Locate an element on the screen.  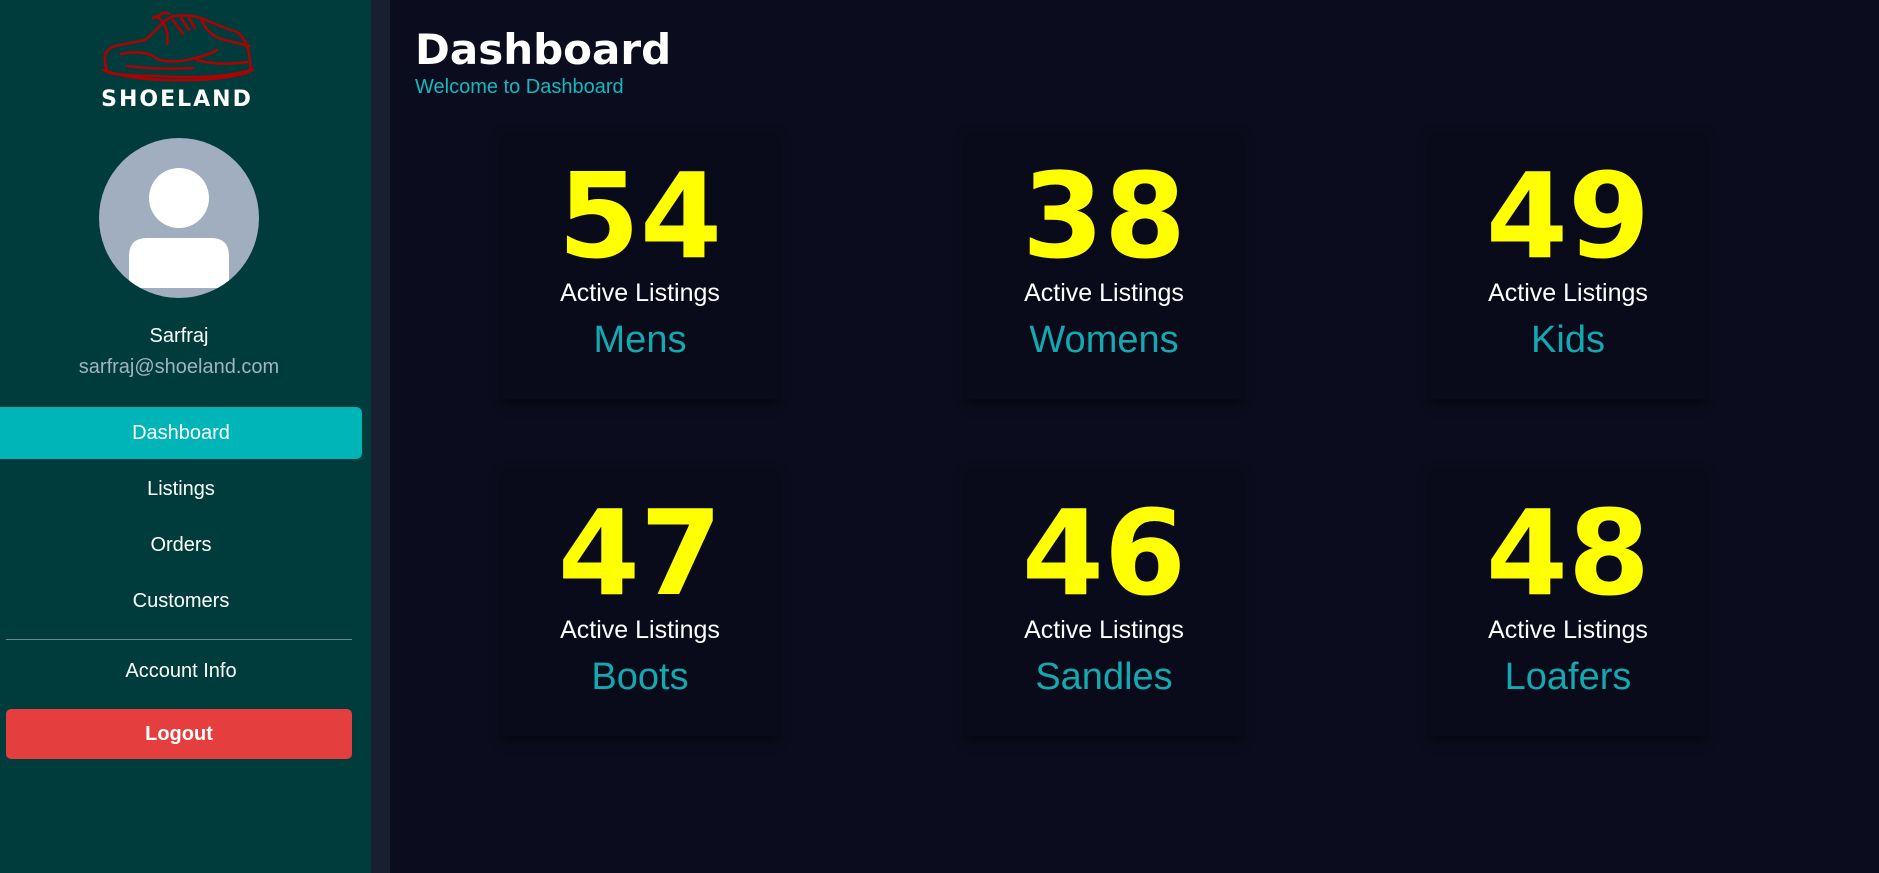
logout-button: Logout is located at coordinates (179, 734).